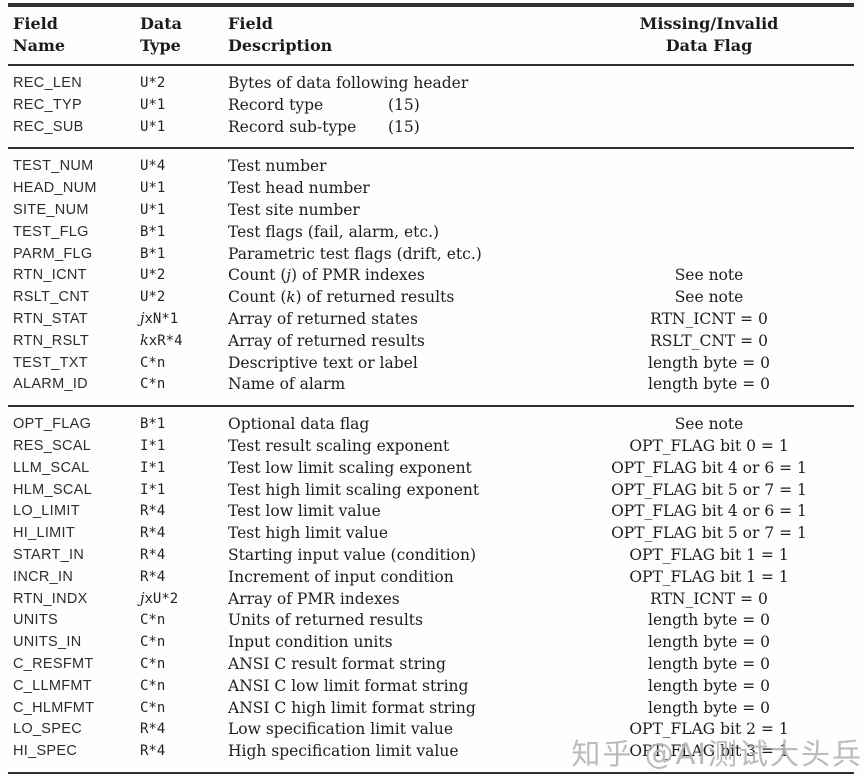 The width and height of the screenshot is (865, 782). I want to click on field-name: TEST_NUM, so click(53, 166).